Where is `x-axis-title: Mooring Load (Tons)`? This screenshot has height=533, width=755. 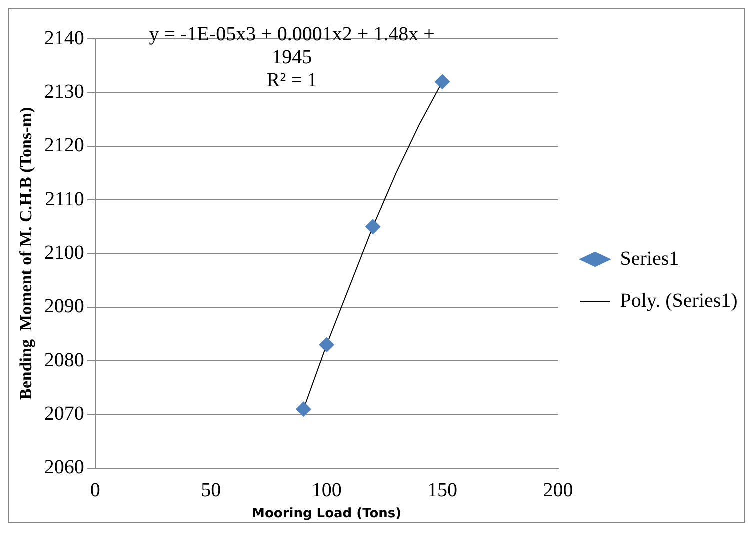
x-axis-title: Mooring Load (Tons) is located at coordinates (327, 514).